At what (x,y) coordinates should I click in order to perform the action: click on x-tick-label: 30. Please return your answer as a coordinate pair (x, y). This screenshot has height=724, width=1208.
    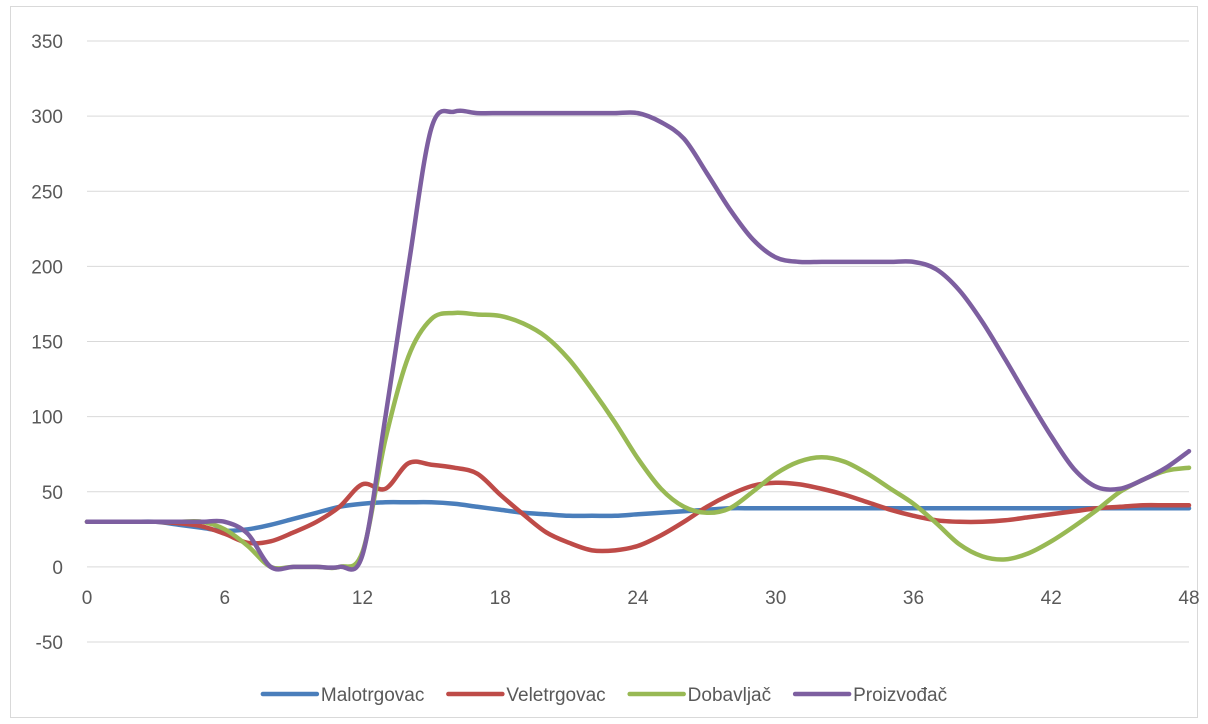
    Looking at the image, I should click on (775, 598).